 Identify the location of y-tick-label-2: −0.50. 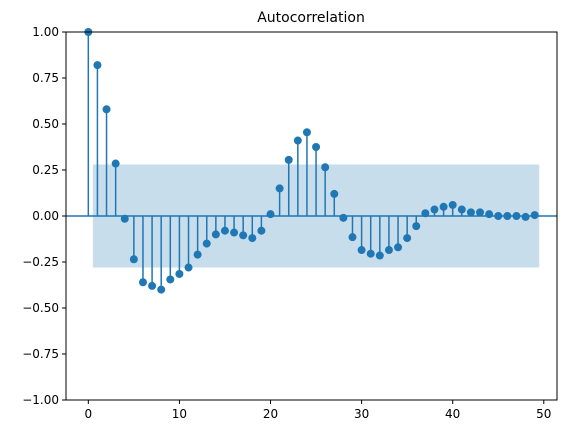
(40, 308).